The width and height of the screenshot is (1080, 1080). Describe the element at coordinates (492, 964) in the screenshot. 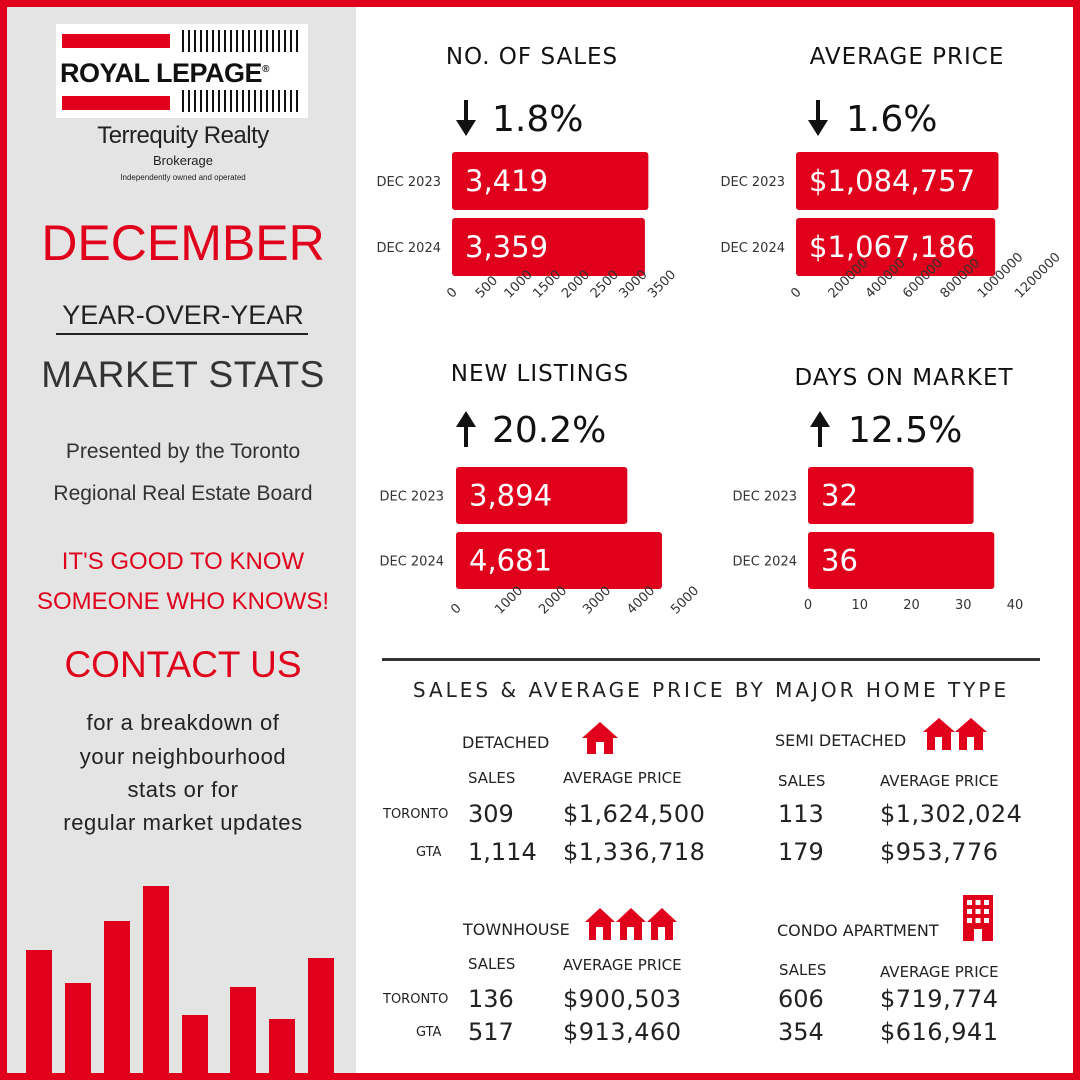

I see `townhouse-sales-header: SALES` at that location.